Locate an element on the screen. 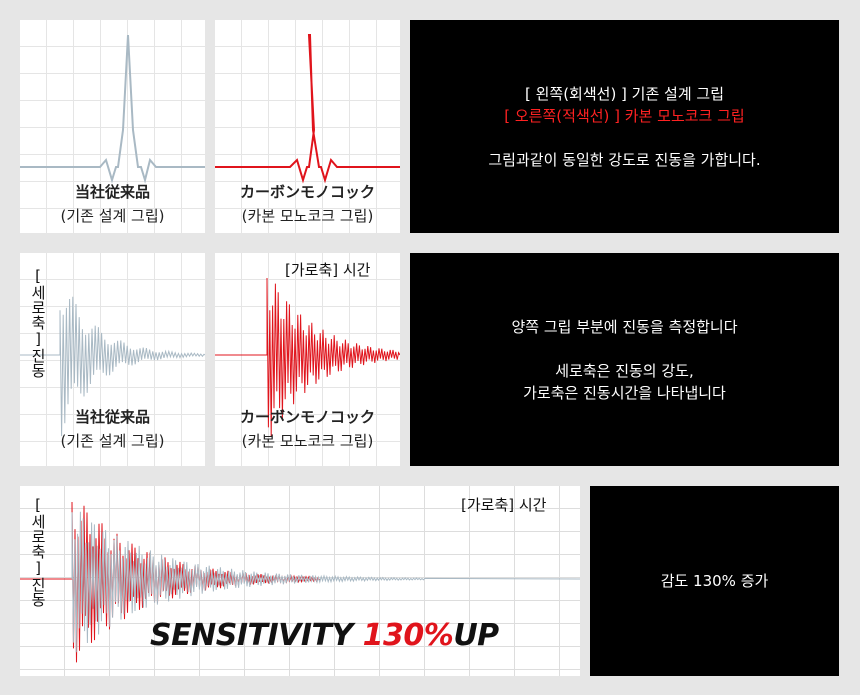 This screenshot has height=695, width=860. pulse-red-plot is located at coordinates (307, 109).